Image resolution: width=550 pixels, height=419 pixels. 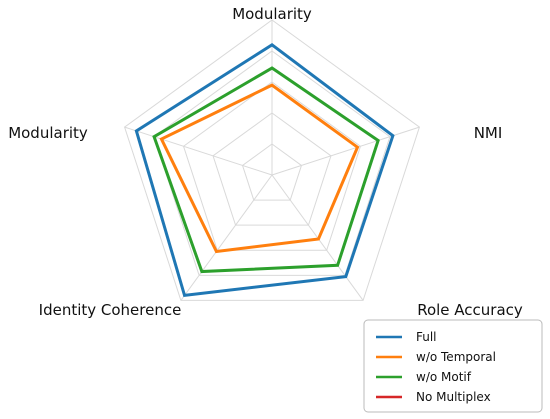 What do you see at coordinates (426, 337) in the screenshot?
I see `legend-label-0: Full` at bounding box center [426, 337].